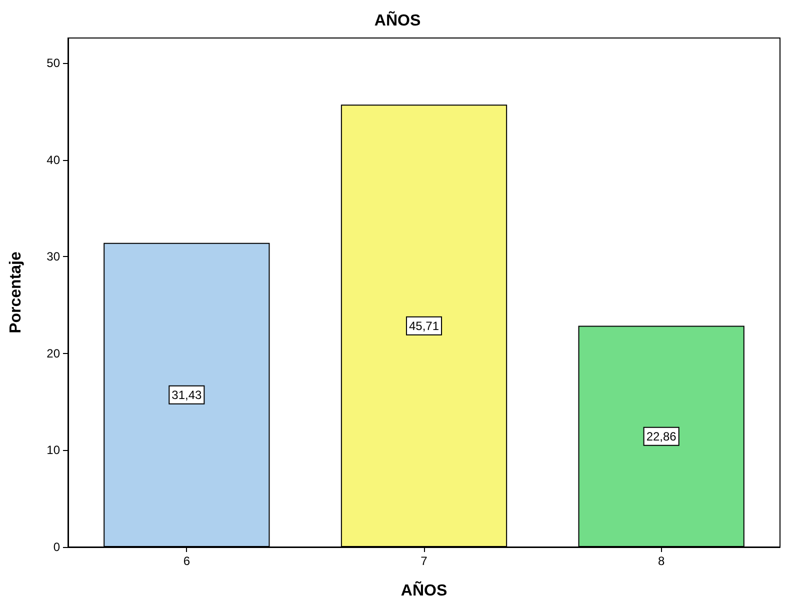 Image resolution: width=795 pixels, height=604 pixels. I want to click on x-tick-label: 6, so click(186, 561).